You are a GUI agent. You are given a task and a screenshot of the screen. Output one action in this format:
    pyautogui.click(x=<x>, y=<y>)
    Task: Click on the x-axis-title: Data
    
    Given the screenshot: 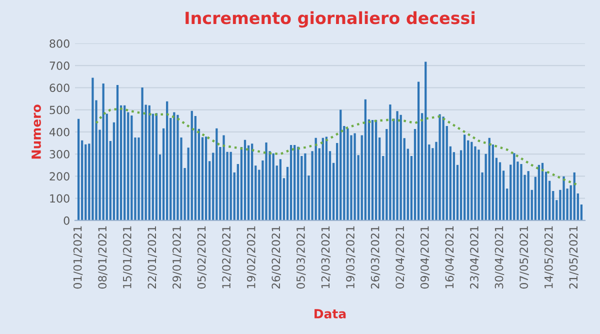 What is the action you would take?
    pyautogui.click(x=330, y=313)
    